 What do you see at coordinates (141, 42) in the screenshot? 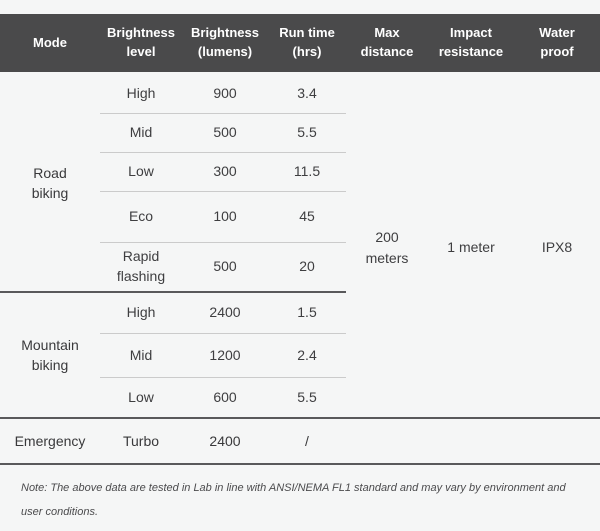
I see `header-cell-brightness-level: Brightness level` at bounding box center [141, 42].